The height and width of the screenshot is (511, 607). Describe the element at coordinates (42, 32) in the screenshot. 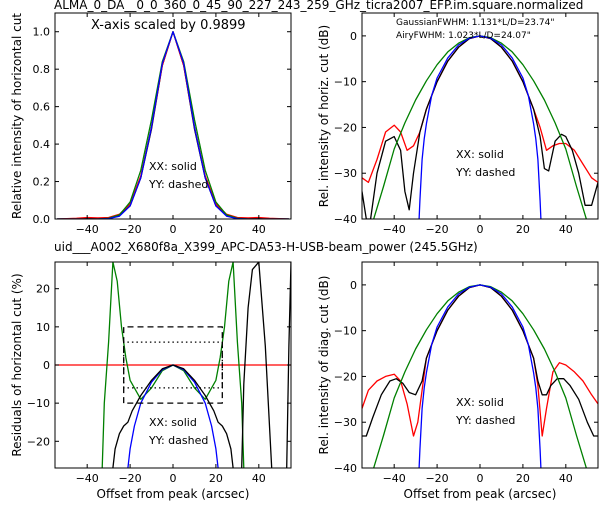

I see `y-tick-label: 1.0` at that location.